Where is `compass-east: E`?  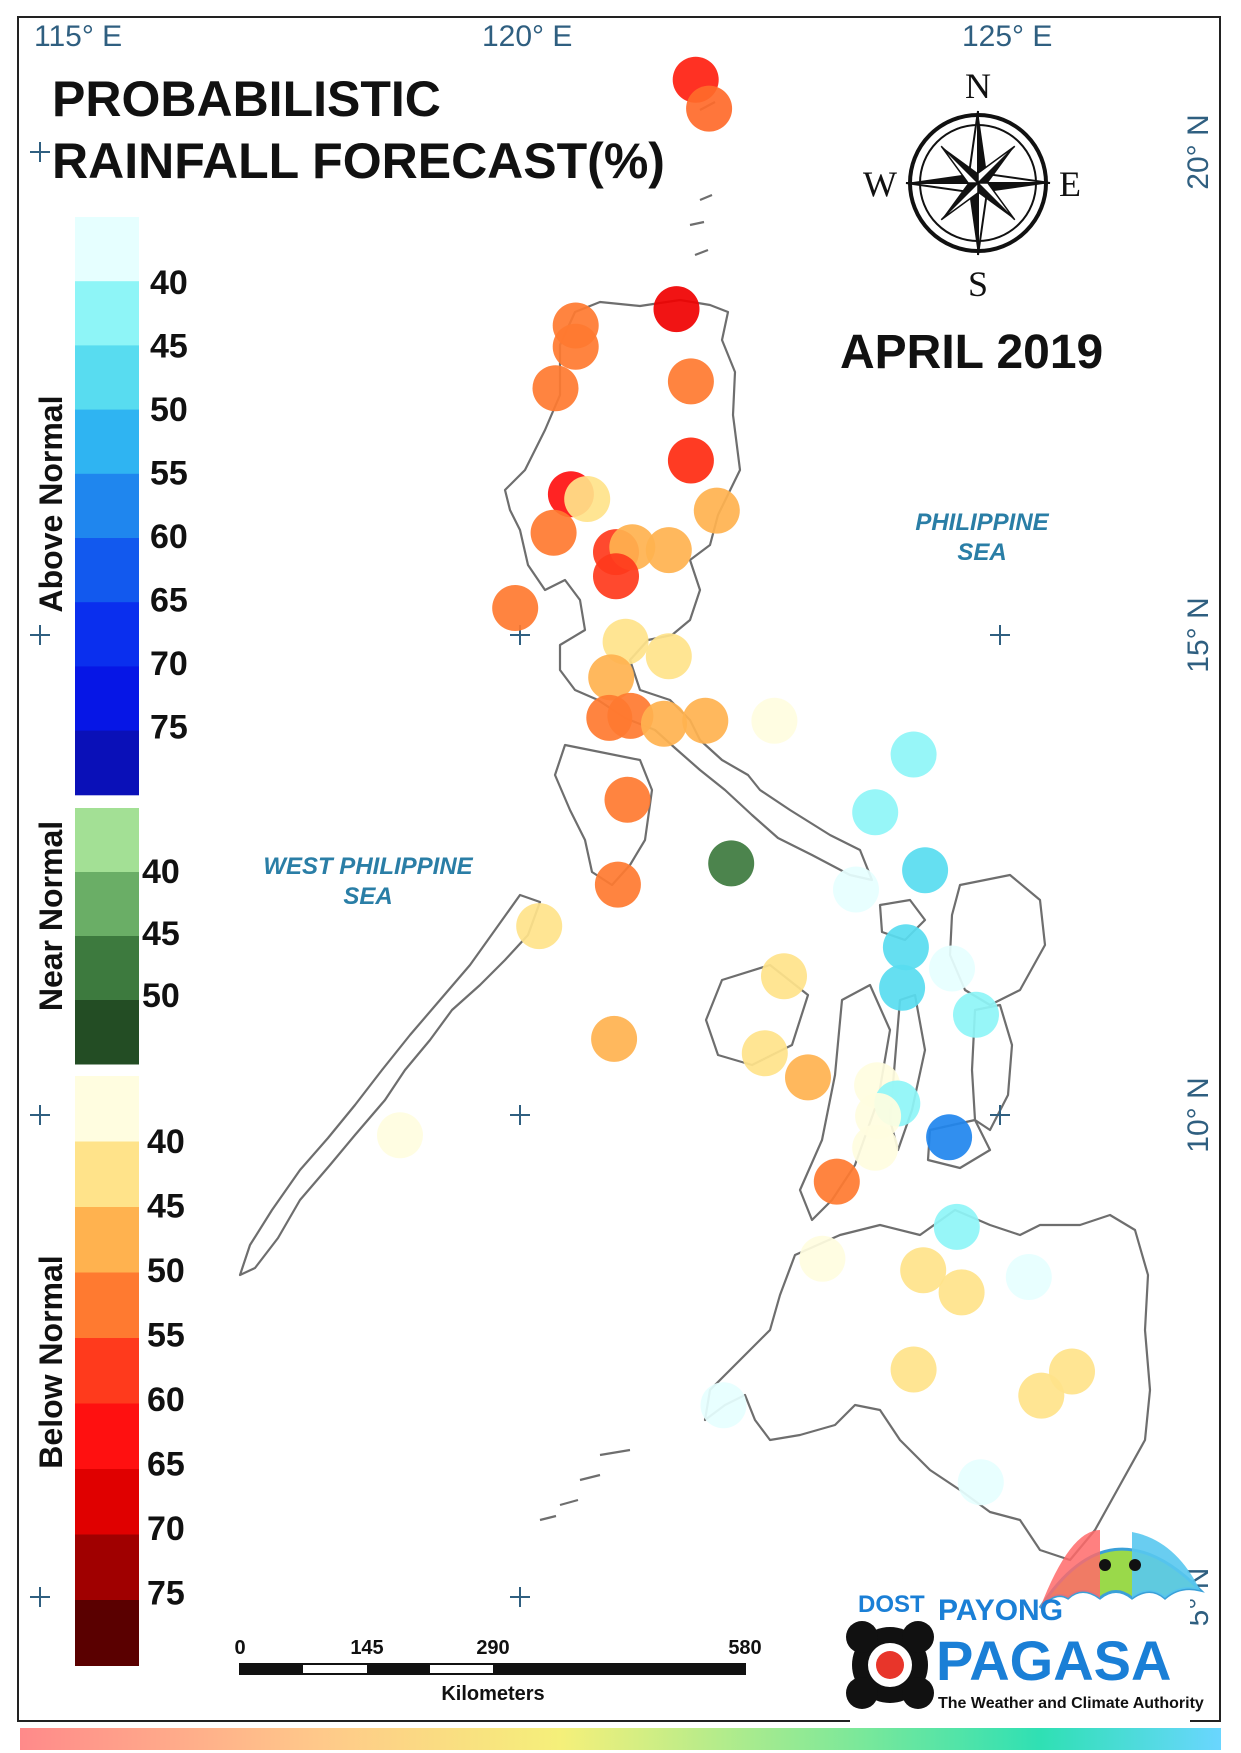
compass-east: E is located at coordinates (1070, 184).